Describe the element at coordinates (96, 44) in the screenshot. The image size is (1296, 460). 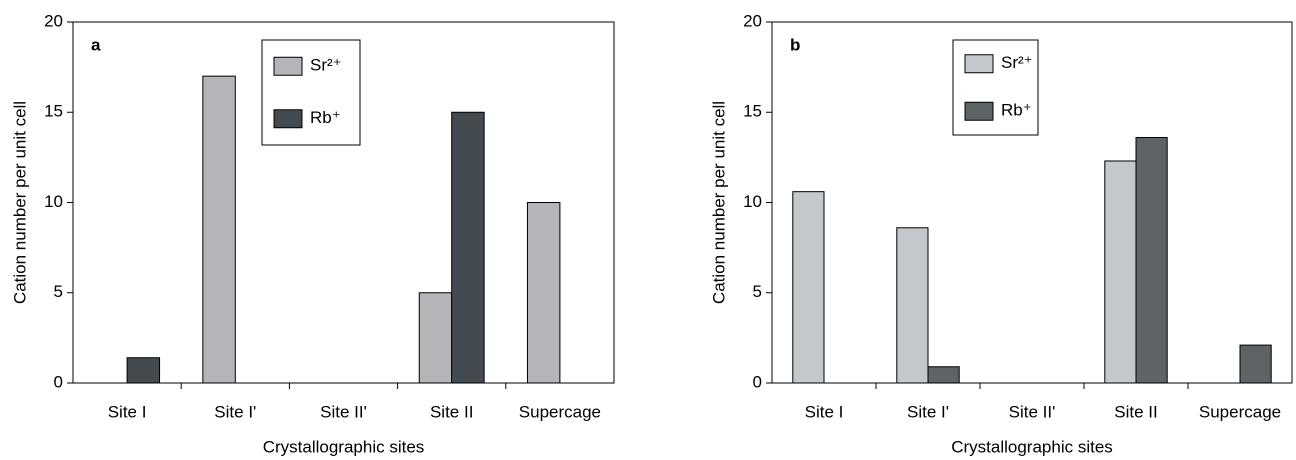
I see `panel-label: a` at that location.